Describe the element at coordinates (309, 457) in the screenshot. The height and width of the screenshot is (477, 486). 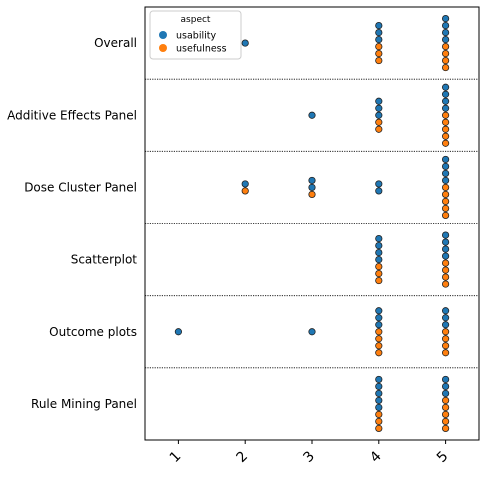
I see `x-tick-label: 3` at that location.